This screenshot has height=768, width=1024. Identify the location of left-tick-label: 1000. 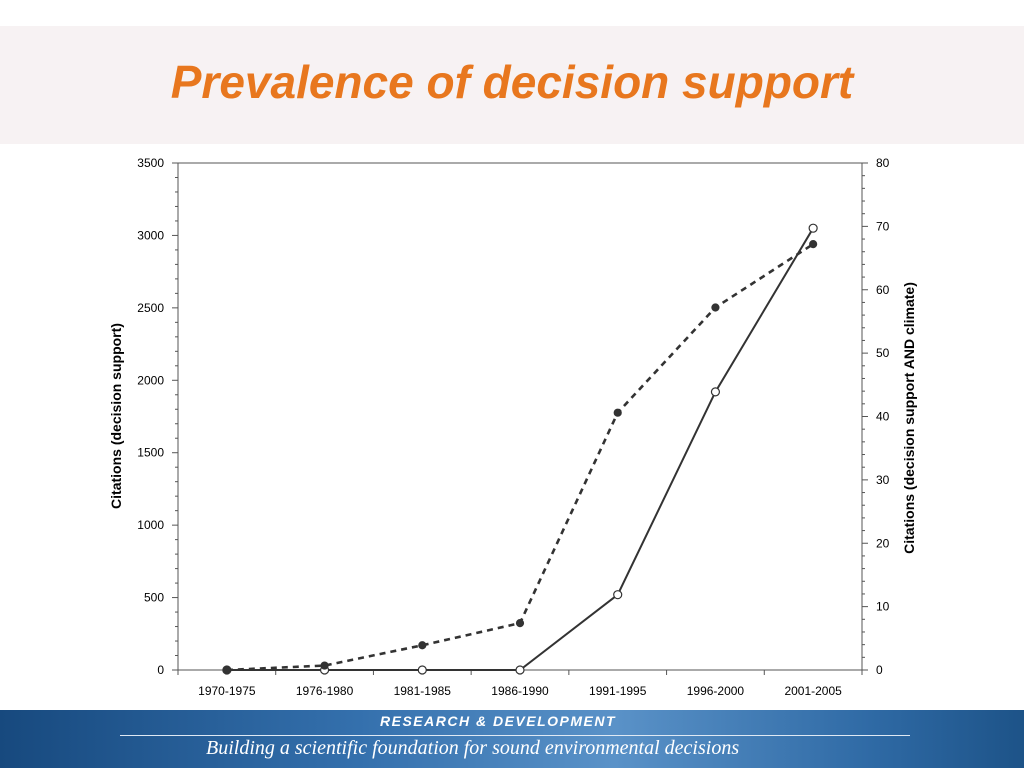
(150, 525).